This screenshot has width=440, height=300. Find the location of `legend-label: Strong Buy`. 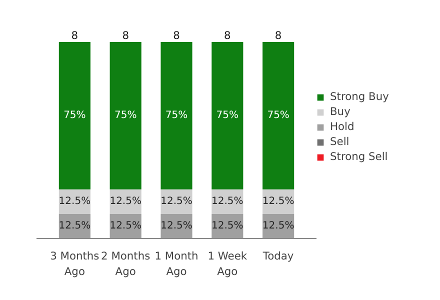

legend-label: Strong Buy is located at coordinates (359, 96).